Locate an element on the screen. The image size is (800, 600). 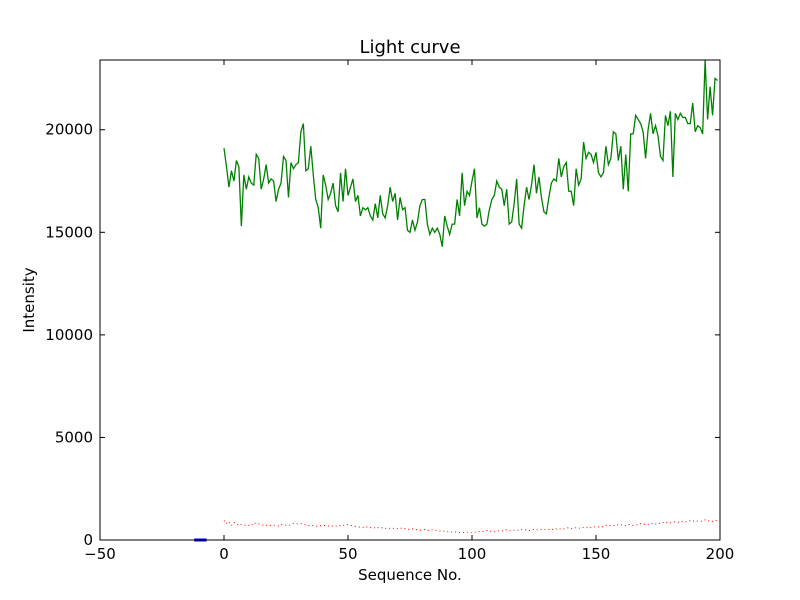
x-tick-label-2: 50 is located at coordinates (347, 554).